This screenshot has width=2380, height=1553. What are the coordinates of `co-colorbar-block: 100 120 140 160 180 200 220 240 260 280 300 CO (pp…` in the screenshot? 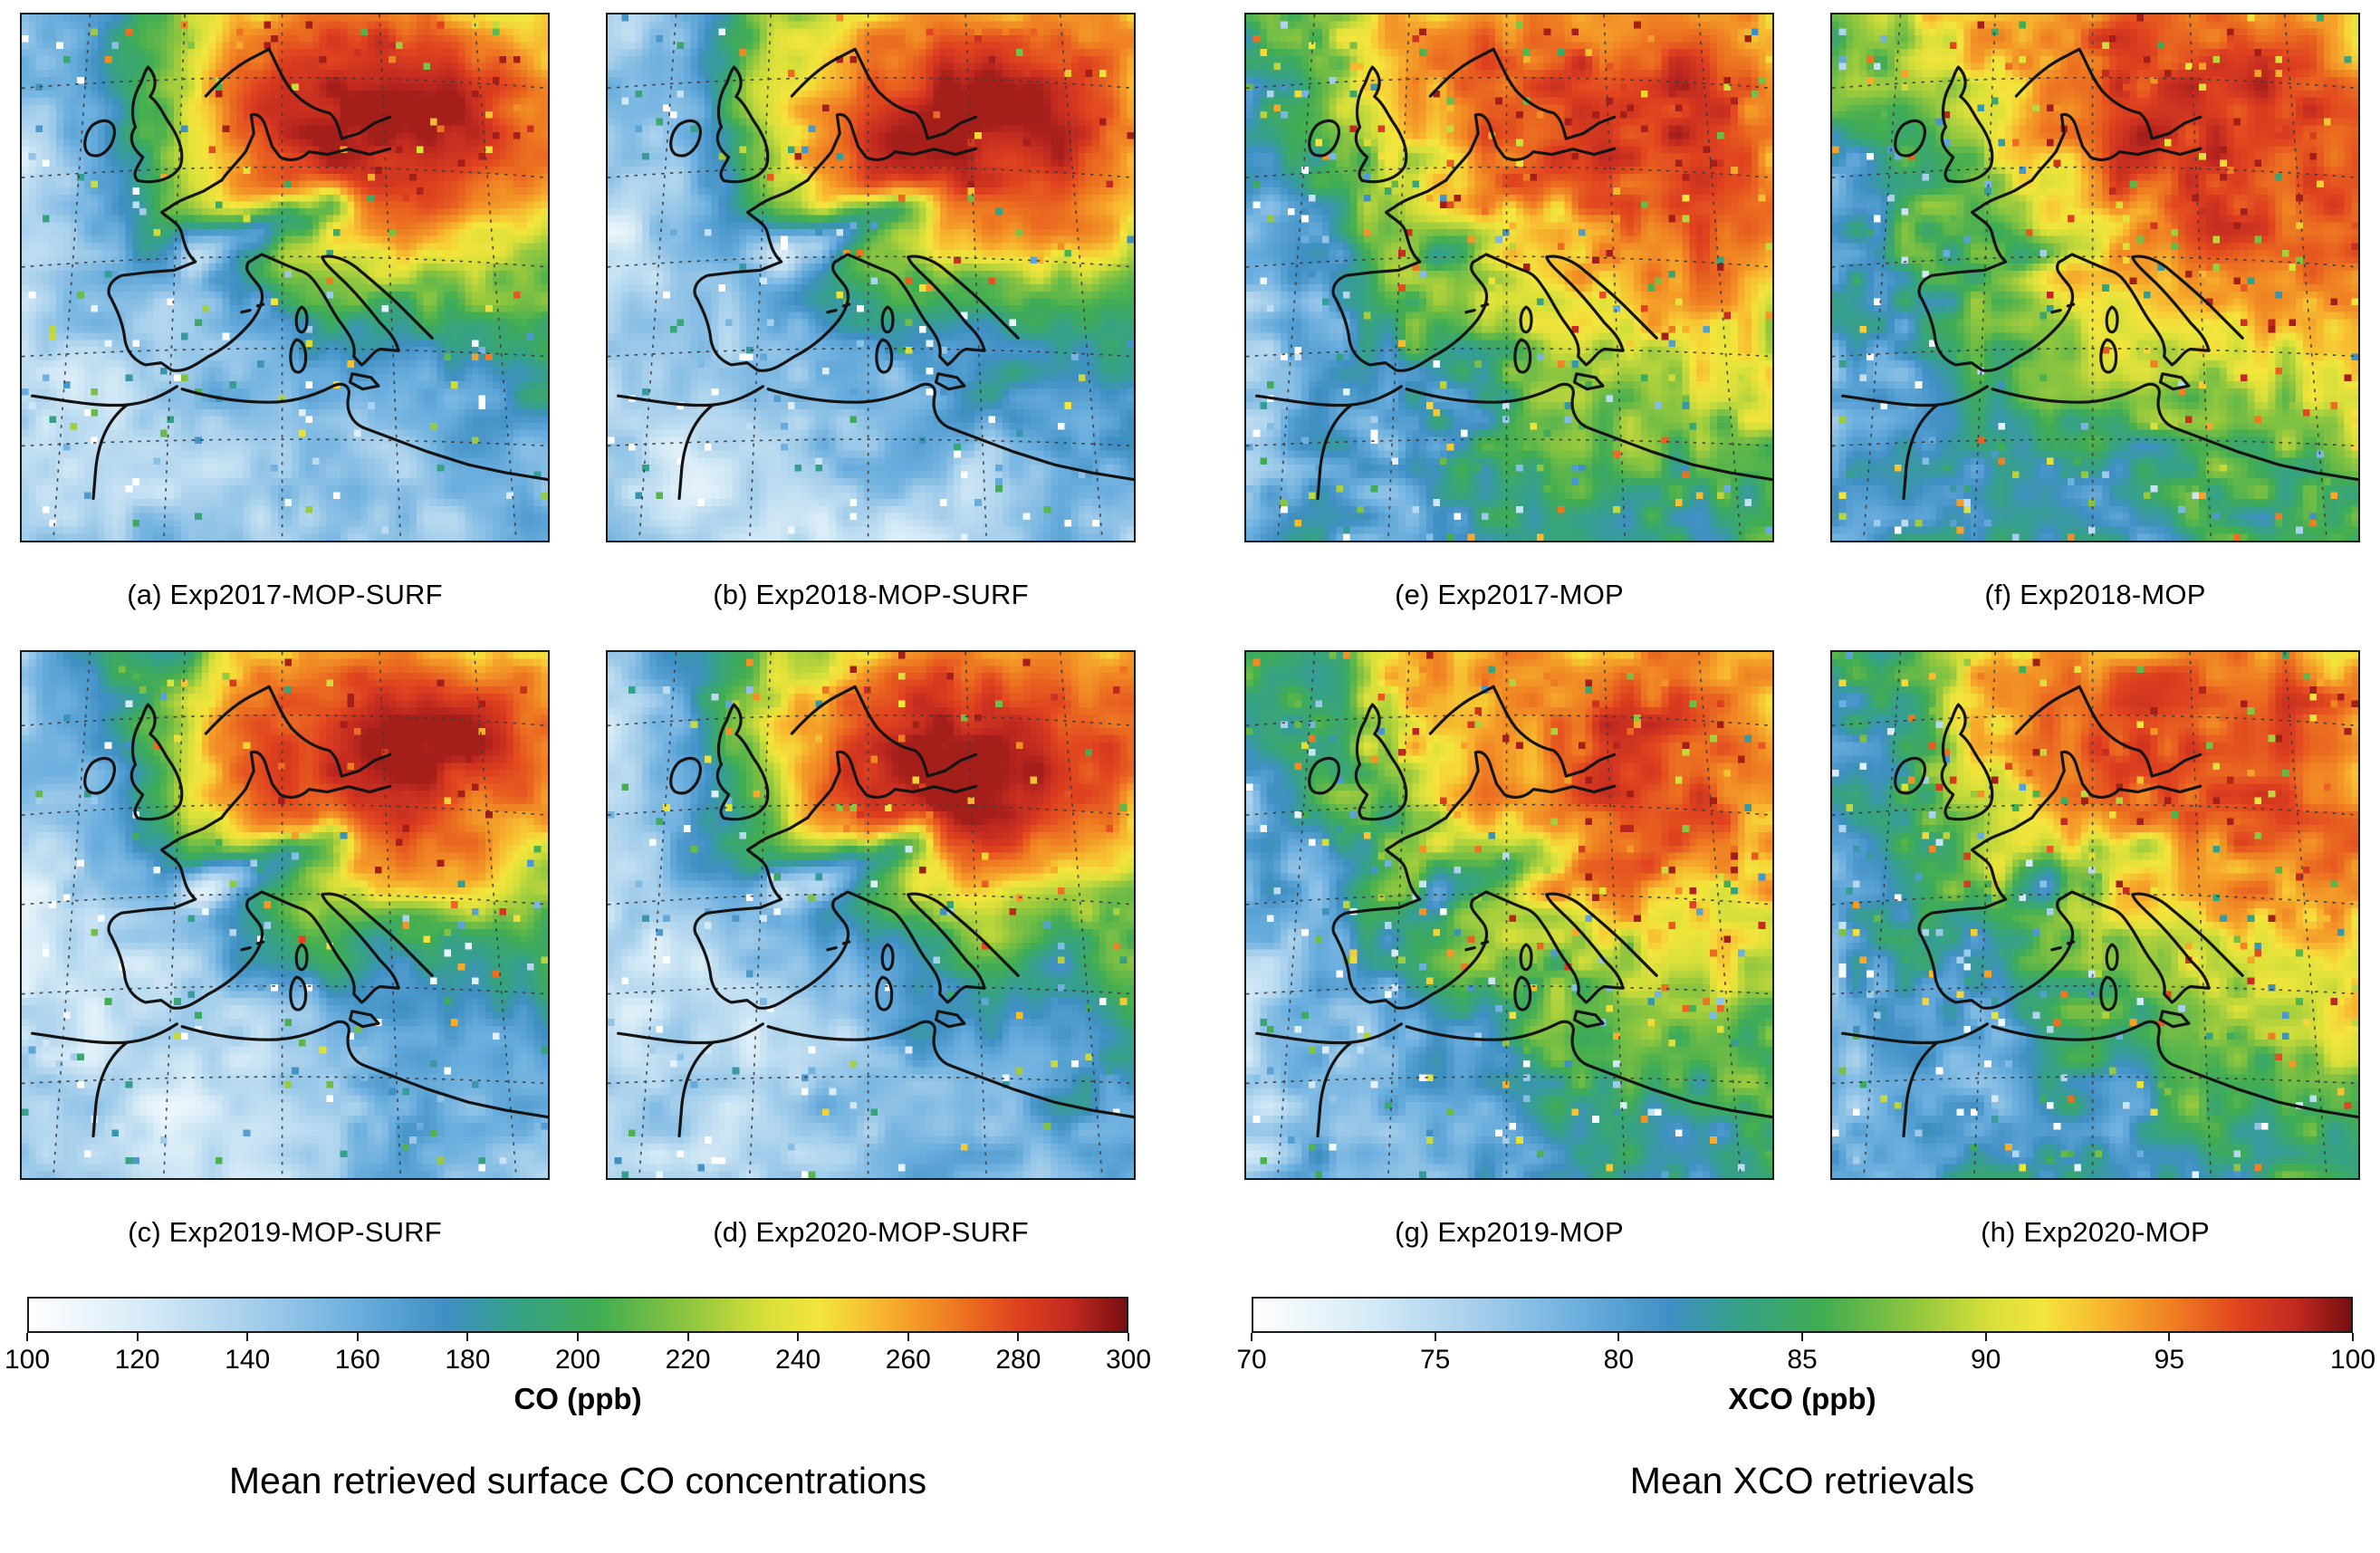 It's located at (578, 1356).